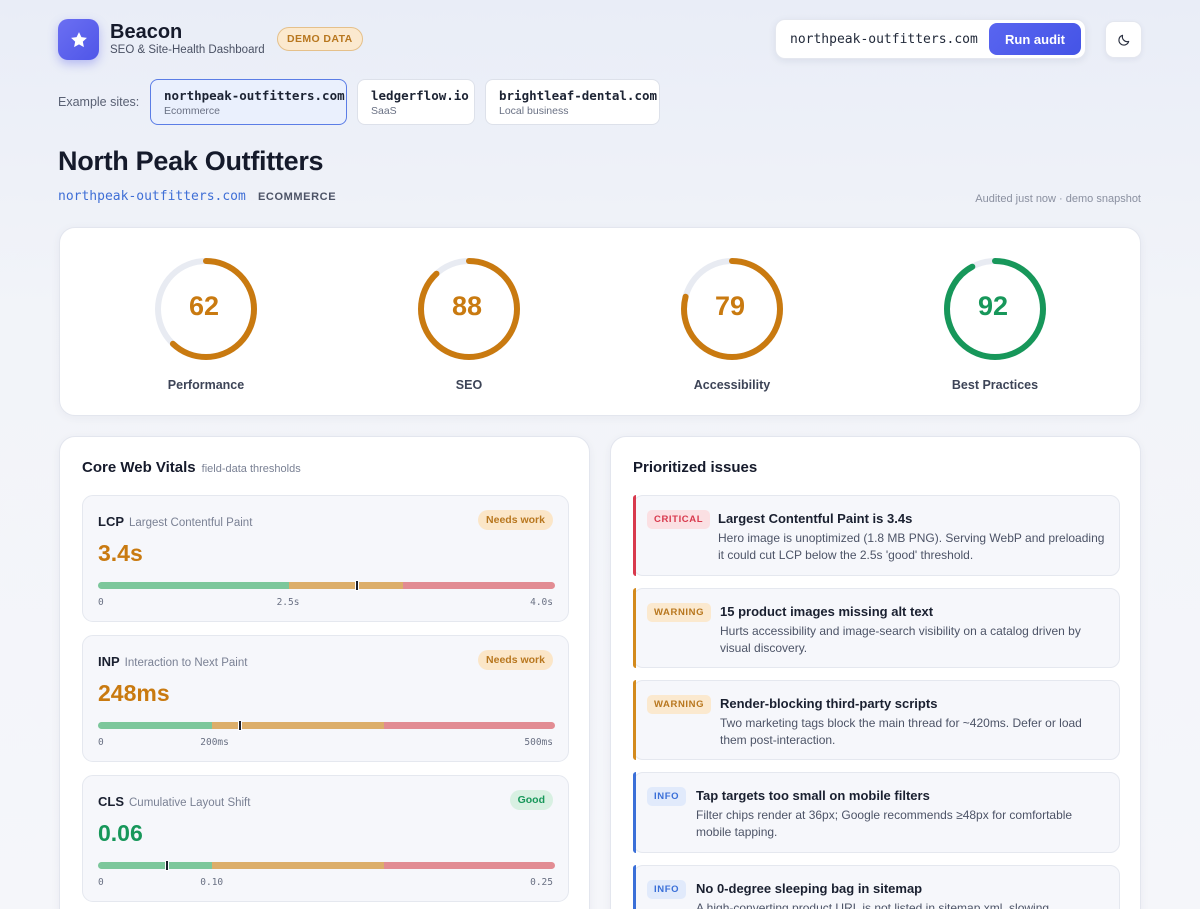 Image resolution: width=1200 pixels, height=909 pixels. Describe the element at coordinates (254, 95) in the screenshot. I see `site-chip-domain: northpeak-outfitters.com` at that location.